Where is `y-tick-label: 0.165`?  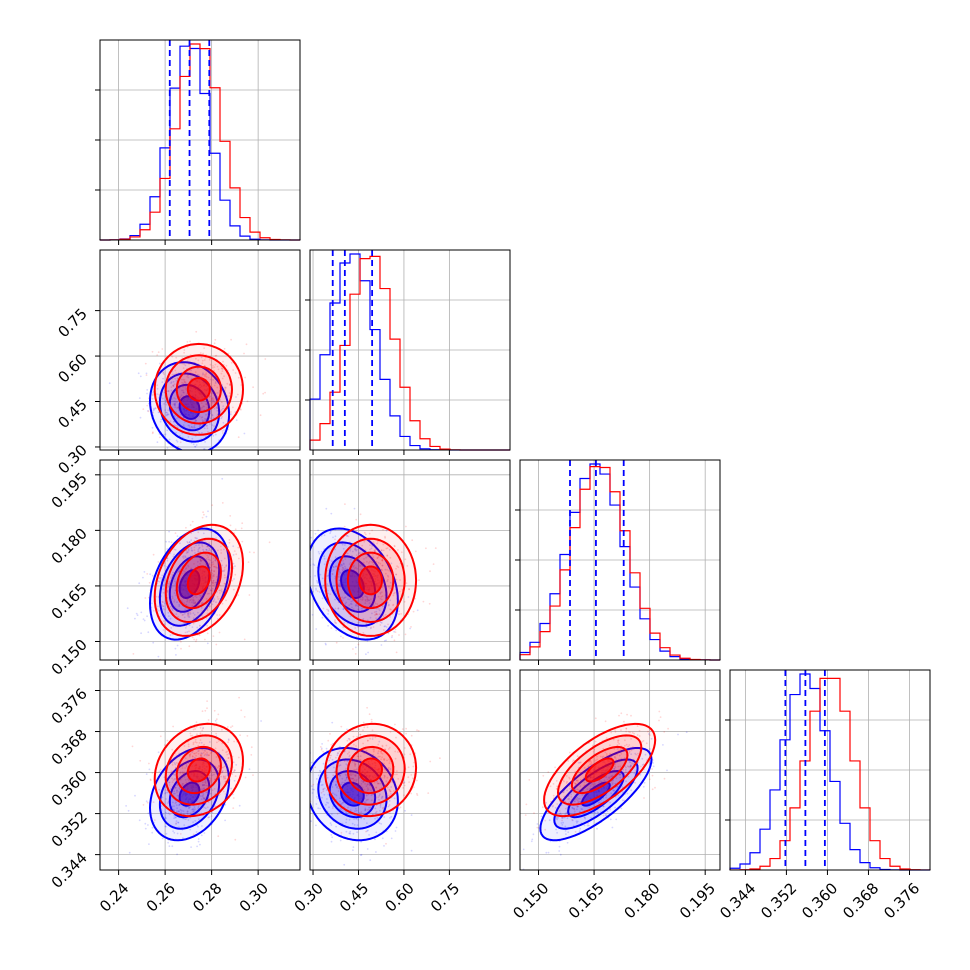
y-tick-label: 0.165 is located at coordinates (69, 601).